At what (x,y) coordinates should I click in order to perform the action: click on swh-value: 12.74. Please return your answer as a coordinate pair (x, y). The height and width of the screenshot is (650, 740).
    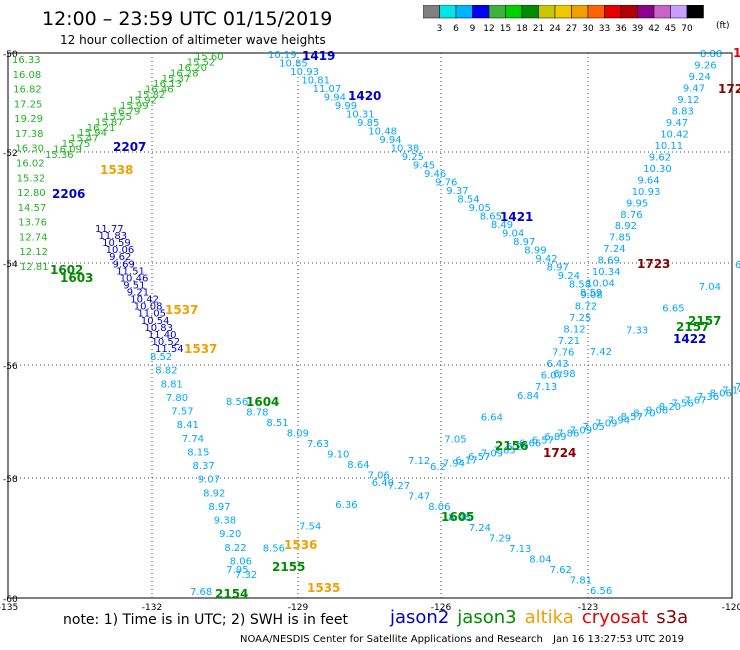
    Looking at the image, I should click on (33, 237).